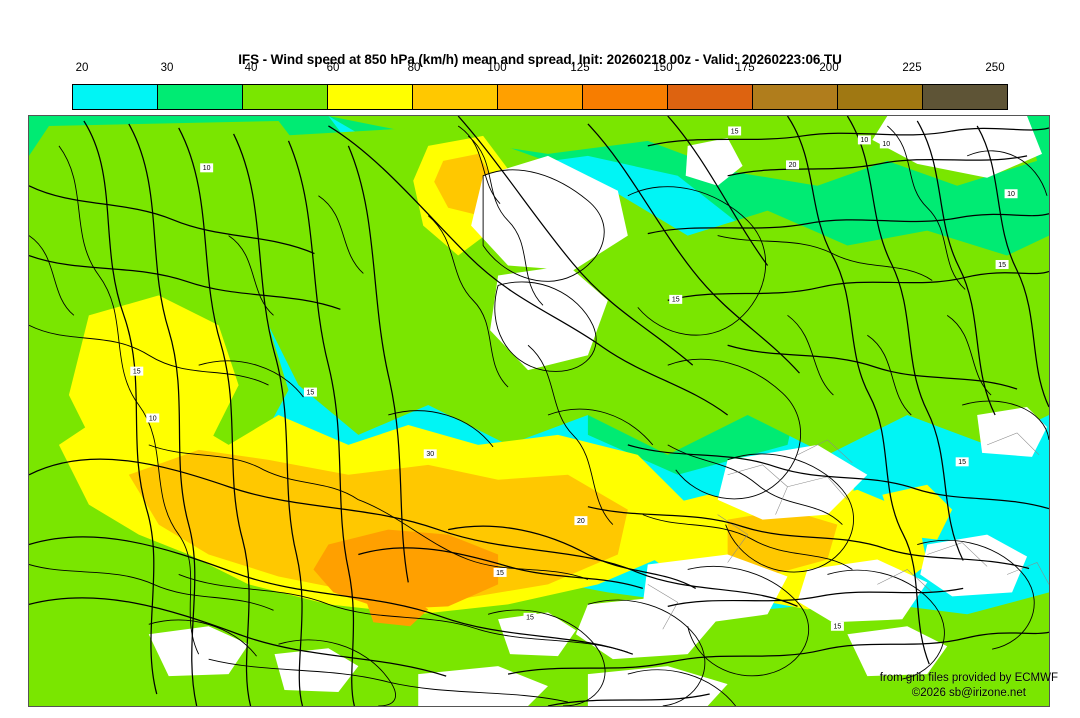 The width and height of the screenshot is (1080, 718). I want to click on colorbar-segments, so click(540, 97).